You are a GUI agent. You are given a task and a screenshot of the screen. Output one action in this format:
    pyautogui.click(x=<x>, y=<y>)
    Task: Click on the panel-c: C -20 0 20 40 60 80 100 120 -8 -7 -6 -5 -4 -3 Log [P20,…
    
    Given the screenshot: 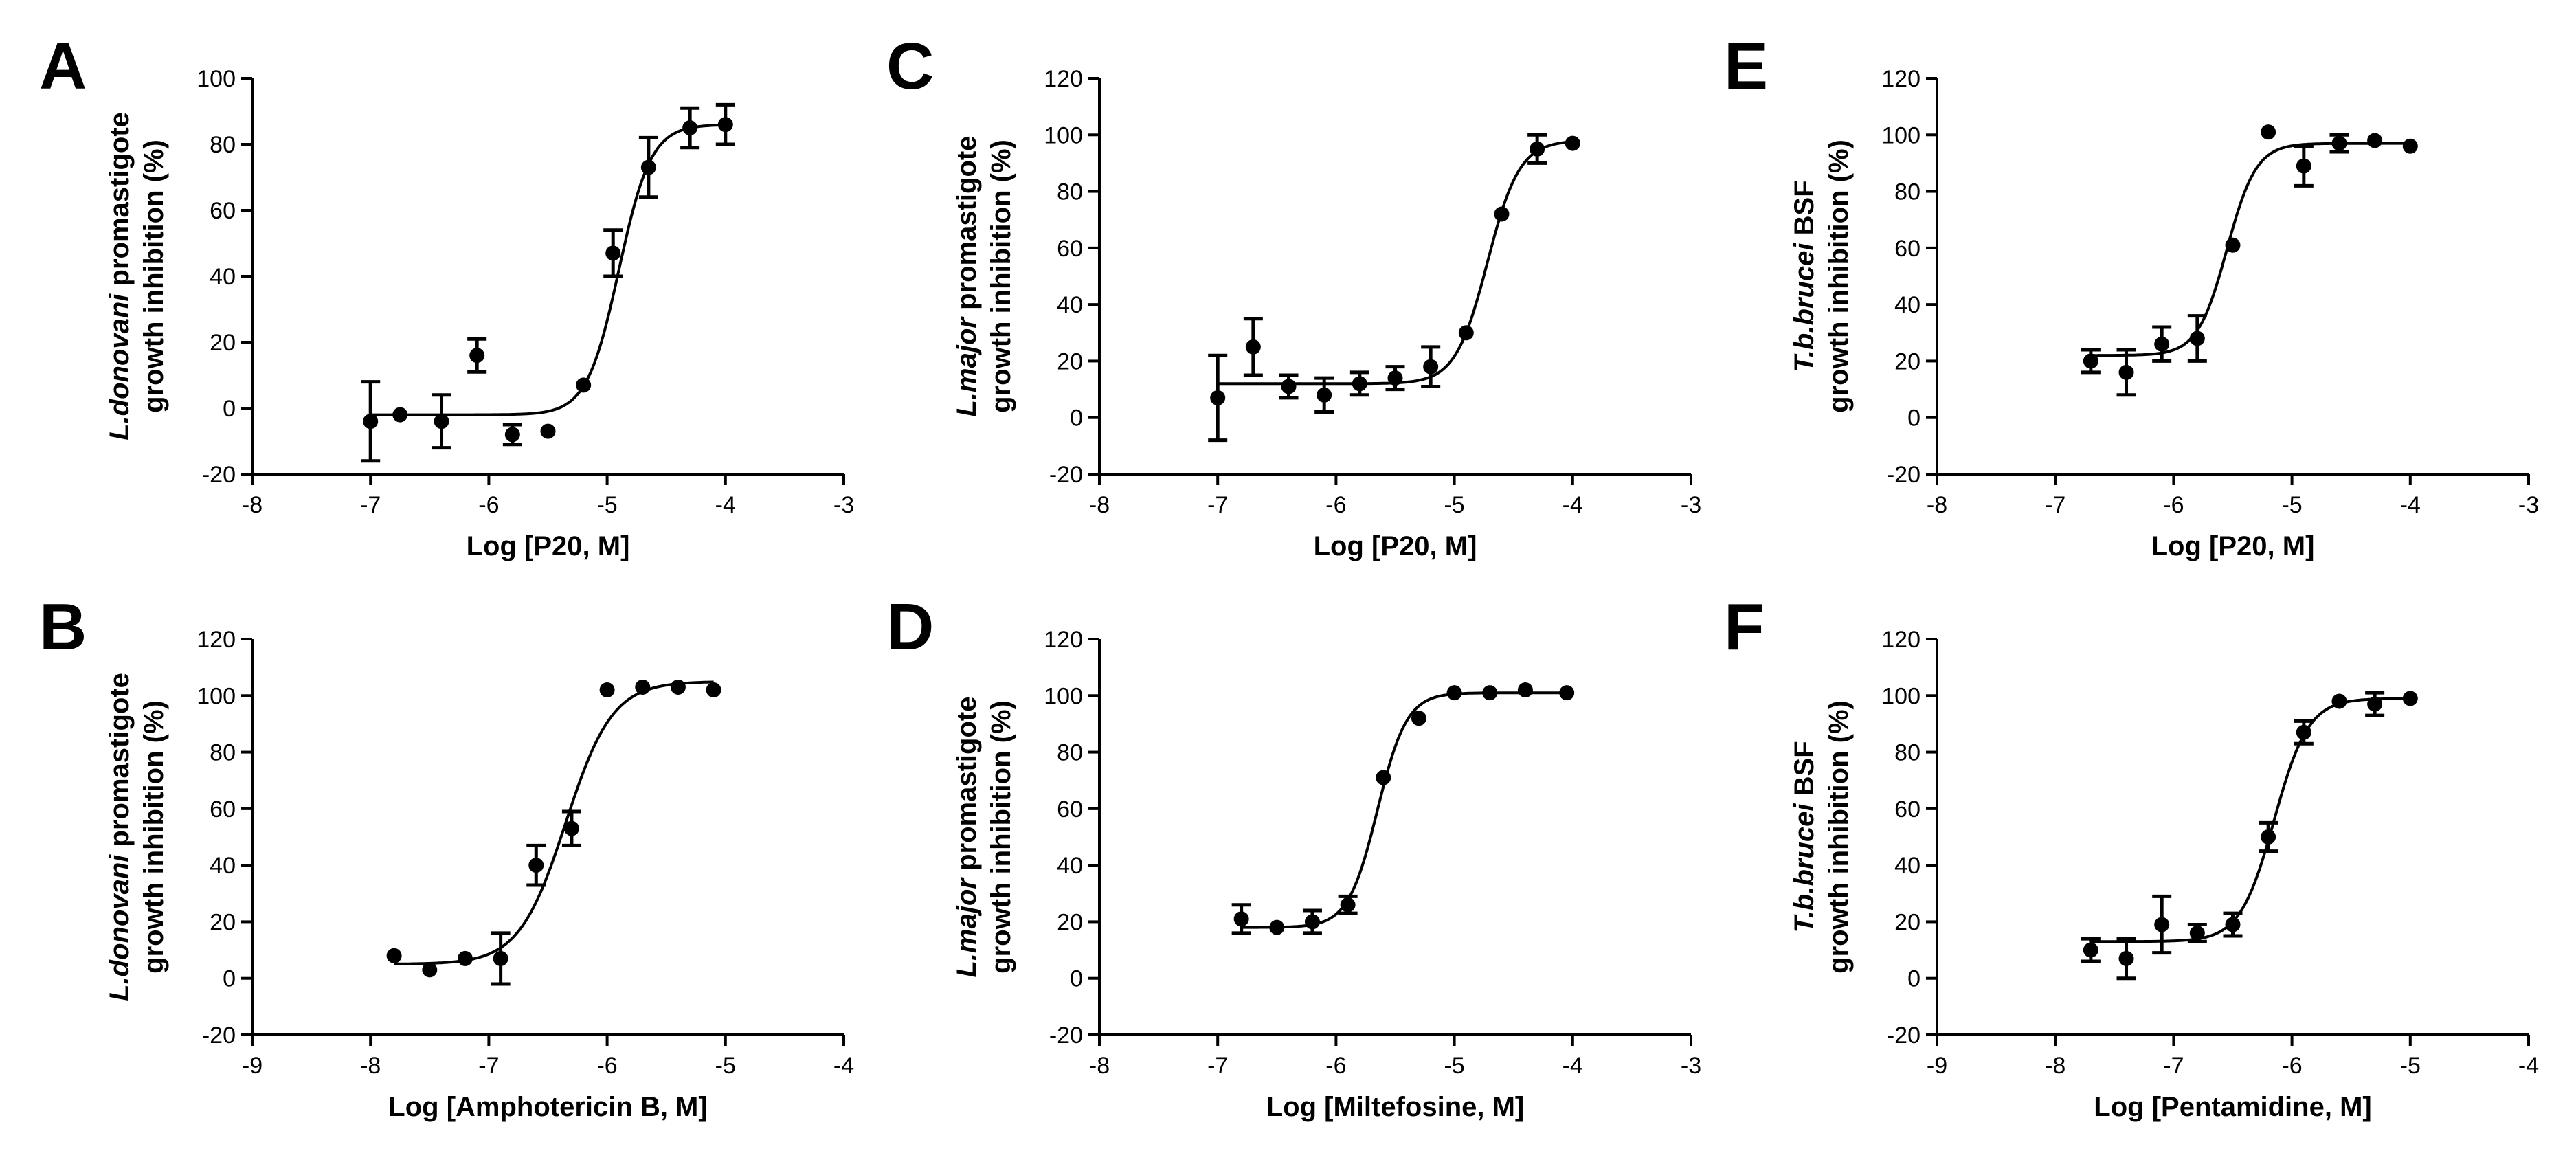 What is the action you would take?
    pyautogui.click(x=1293, y=295)
    